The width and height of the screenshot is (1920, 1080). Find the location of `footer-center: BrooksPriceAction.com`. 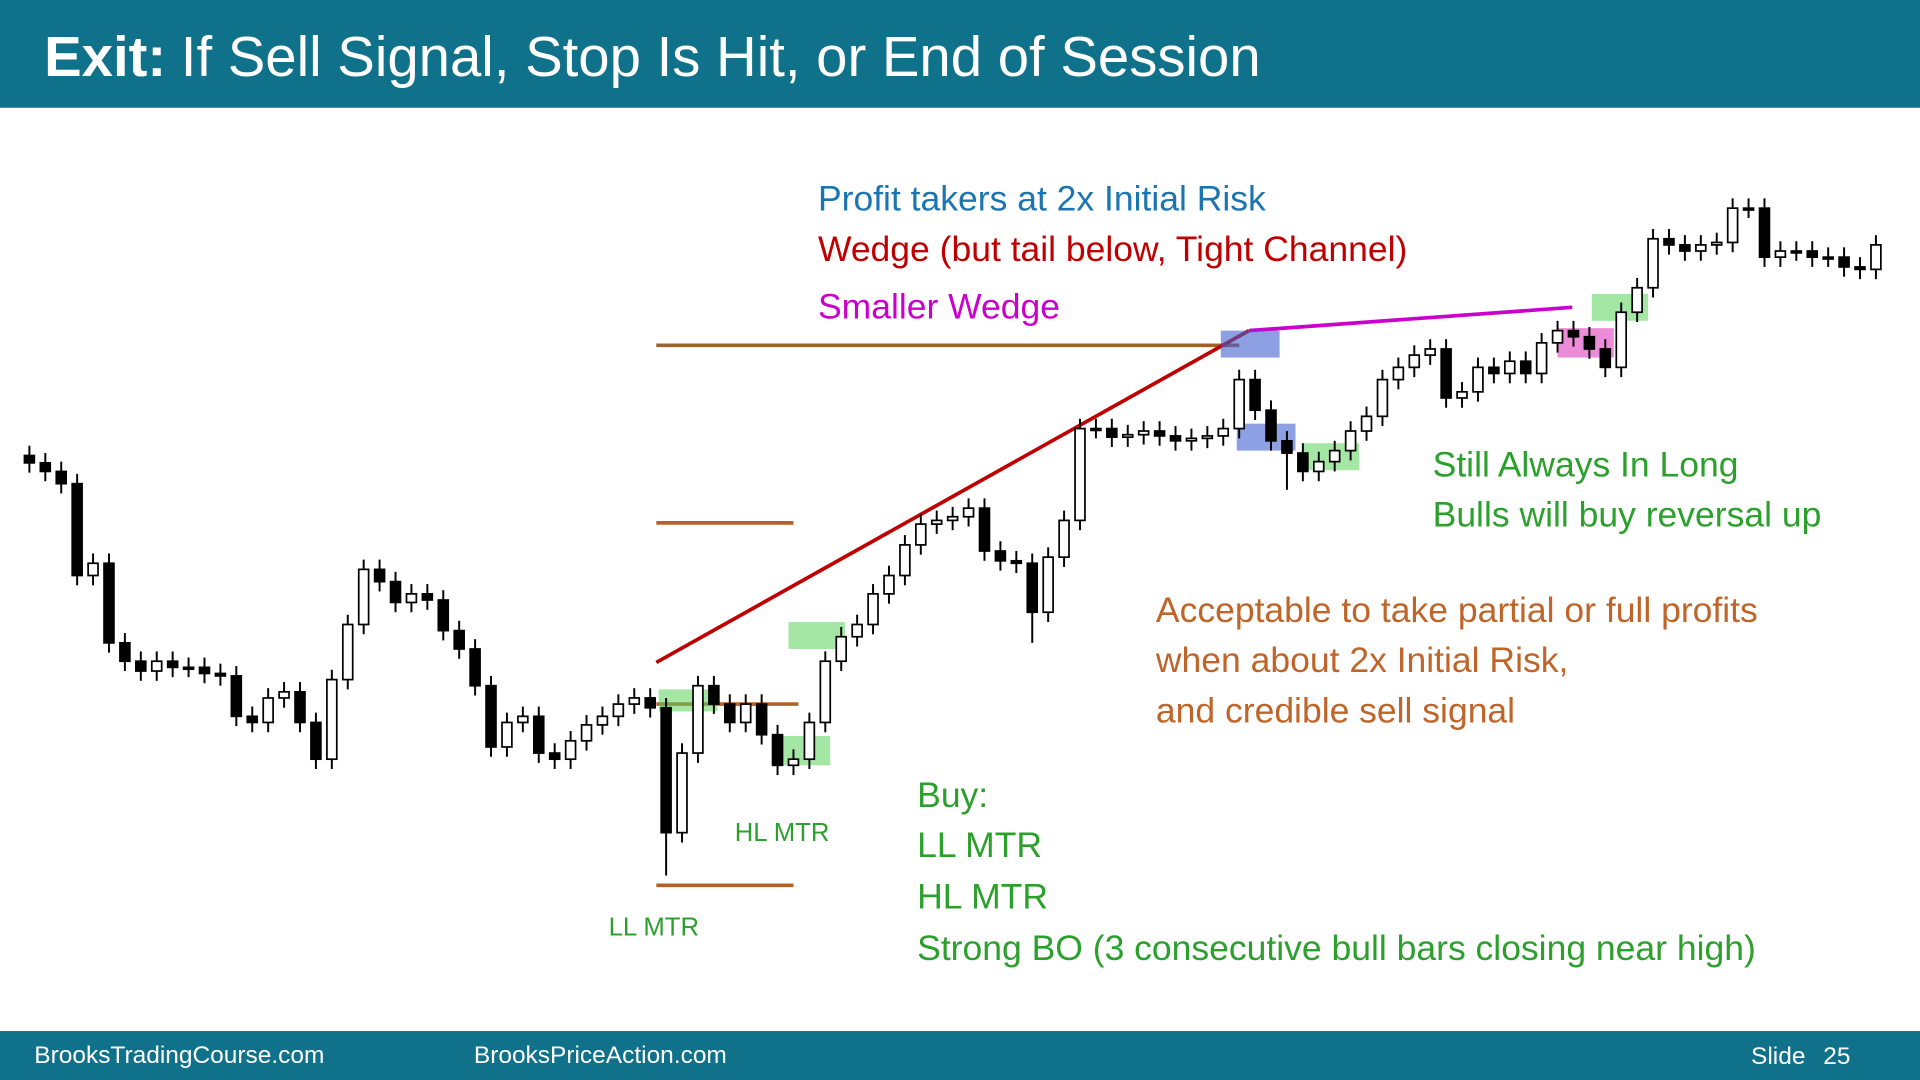

footer-center: BrooksPriceAction.com is located at coordinates (600, 1055).